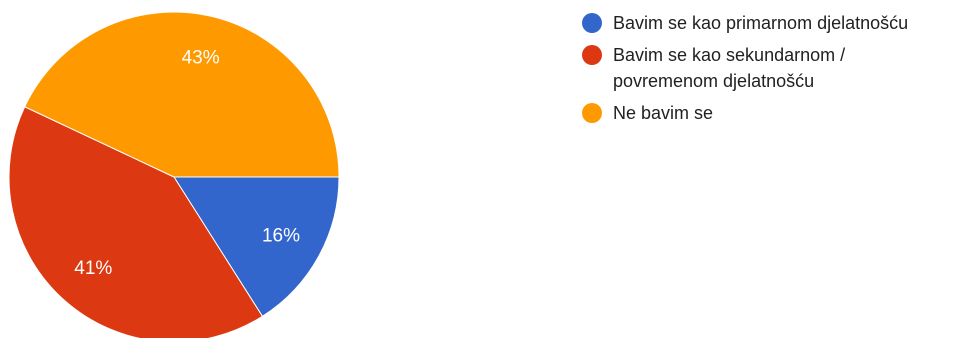 The height and width of the screenshot is (338, 976). What do you see at coordinates (592, 55) in the screenshot?
I see `legend-swatch-secondary` at bounding box center [592, 55].